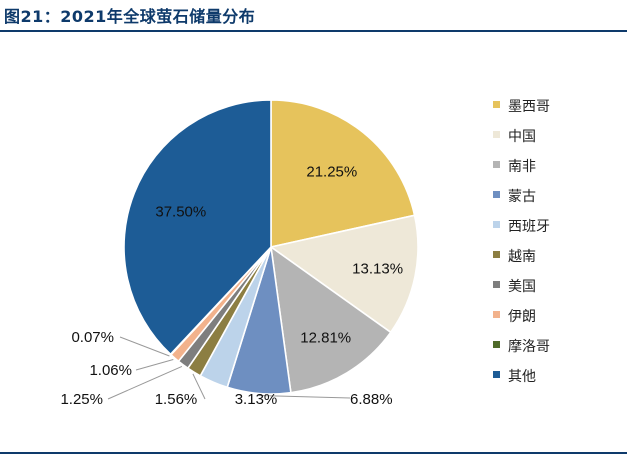 This screenshot has width=627, height=458. I want to click on data-label-5: 3.13%, so click(256, 399).